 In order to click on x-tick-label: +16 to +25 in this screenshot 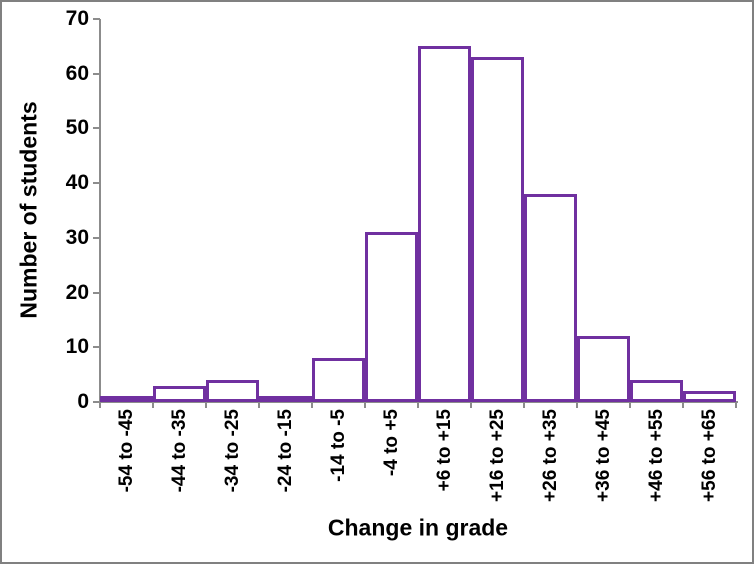, I will do `click(497, 455)`.